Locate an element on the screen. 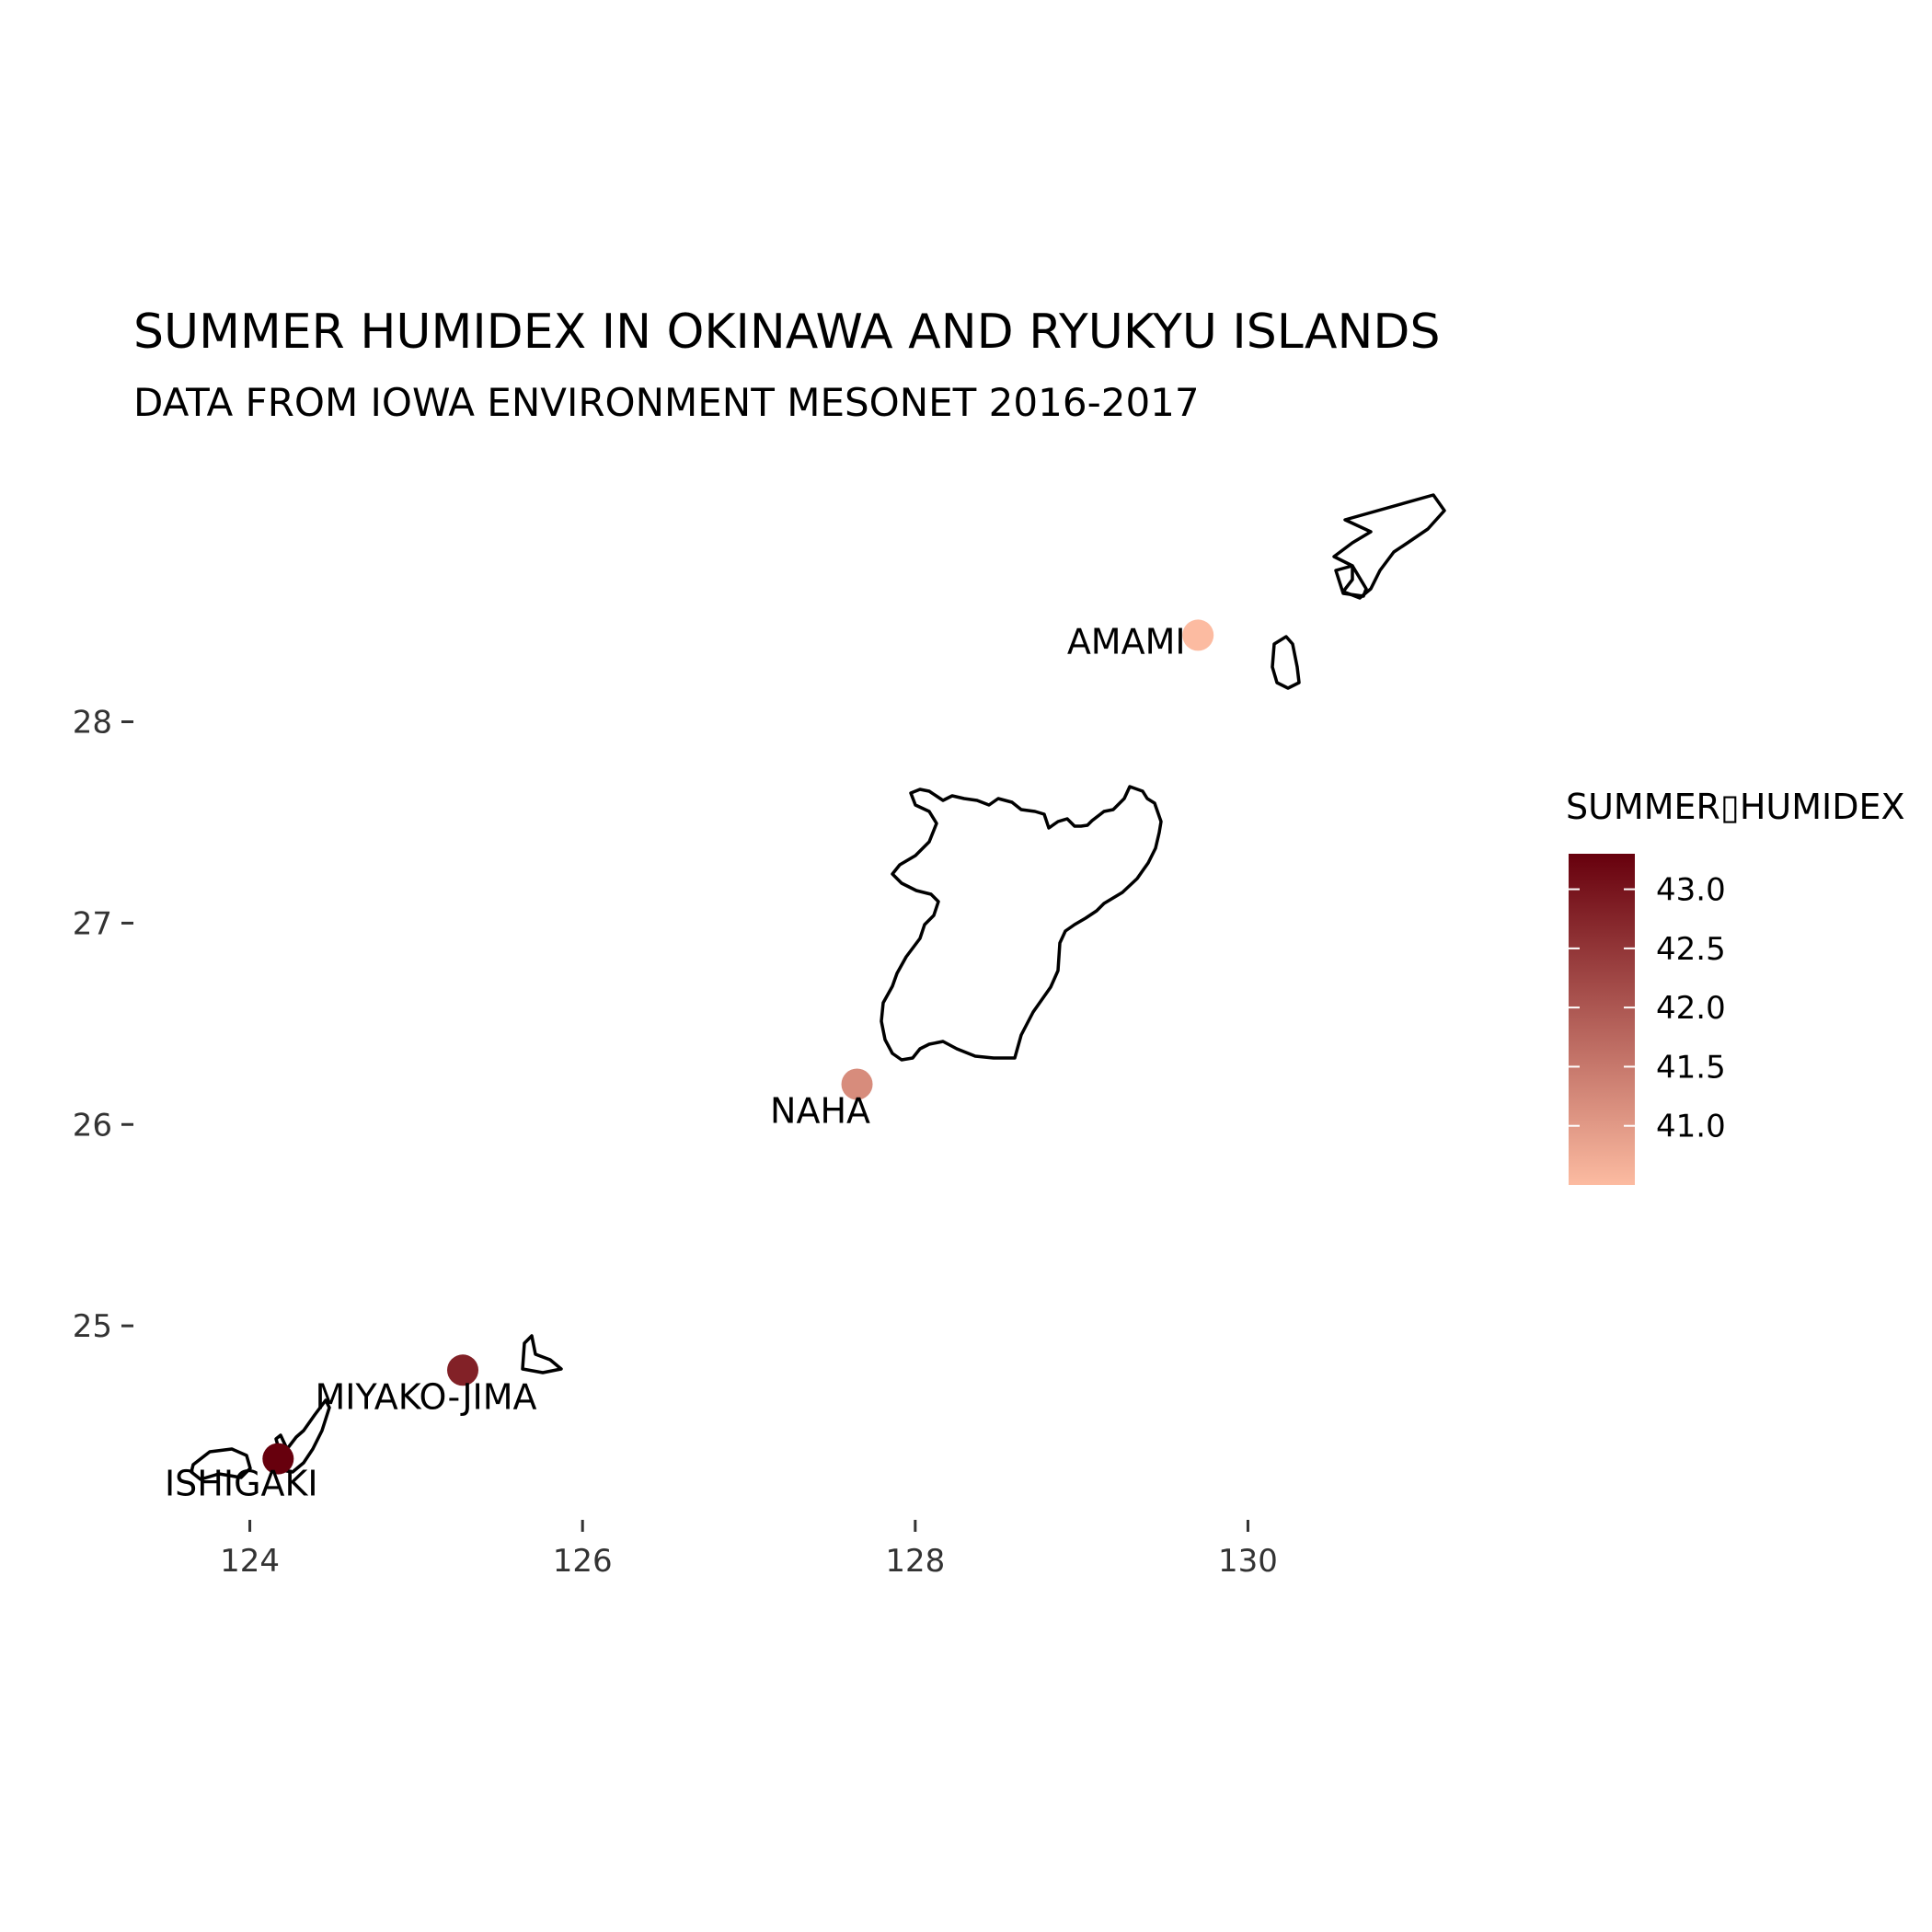 This screenshot has width=1932, height=1932. legend-label-3: 41.5 is located at coordinates (1691, 1067).